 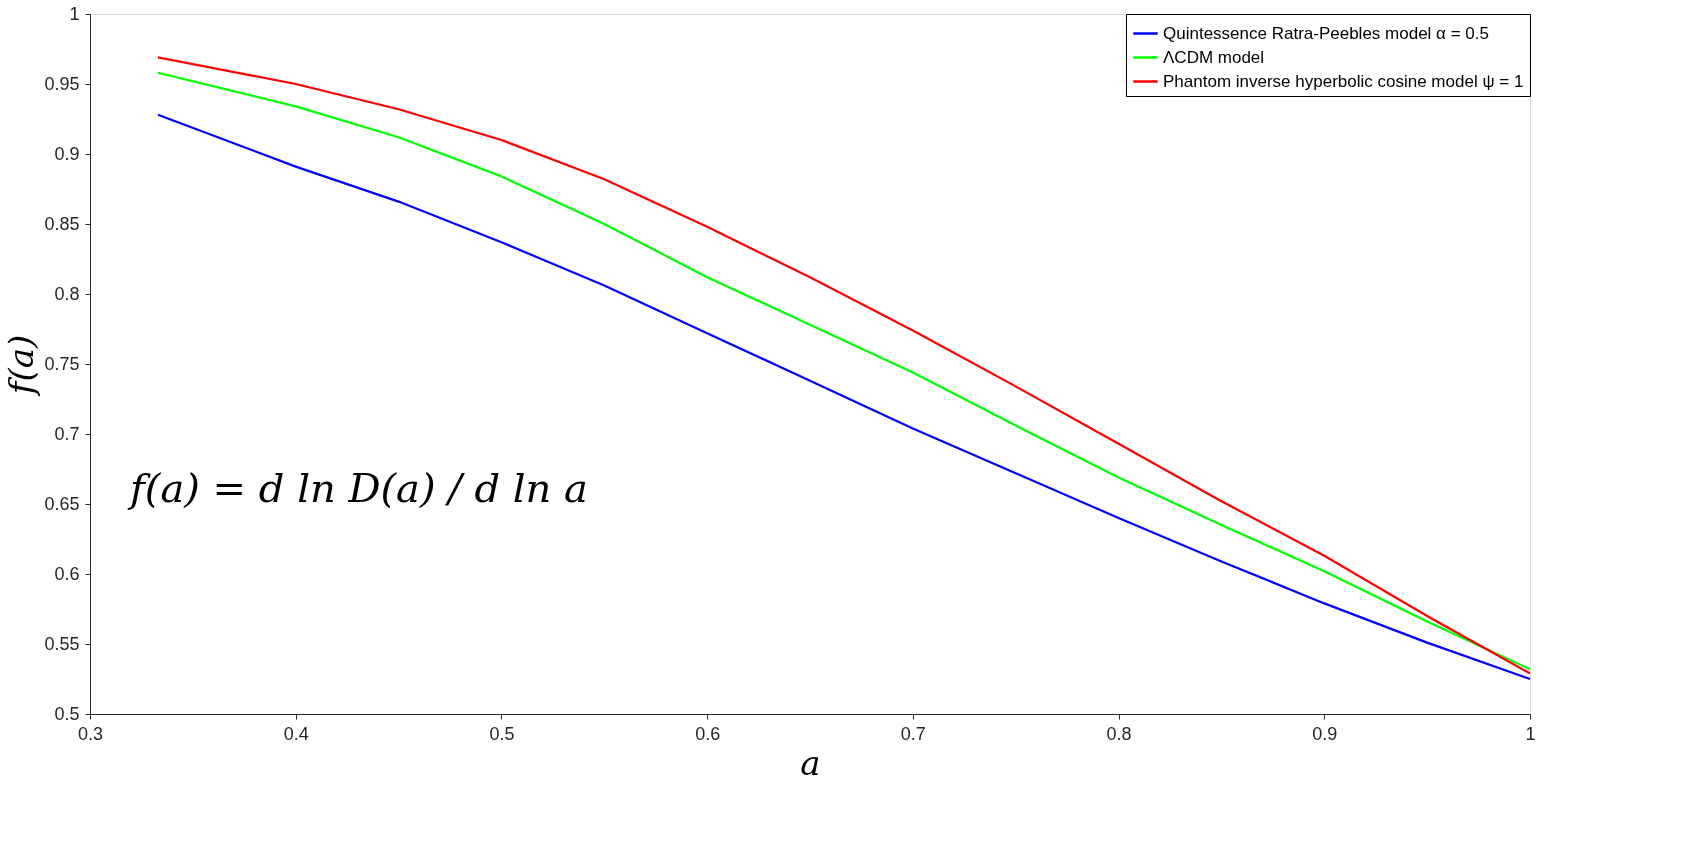 What do you see at coordinates (357, 488) in the screenshot?
I see `annotation: f(a) = d ln D(a) / d ln a` at bounding box center [357, 488].